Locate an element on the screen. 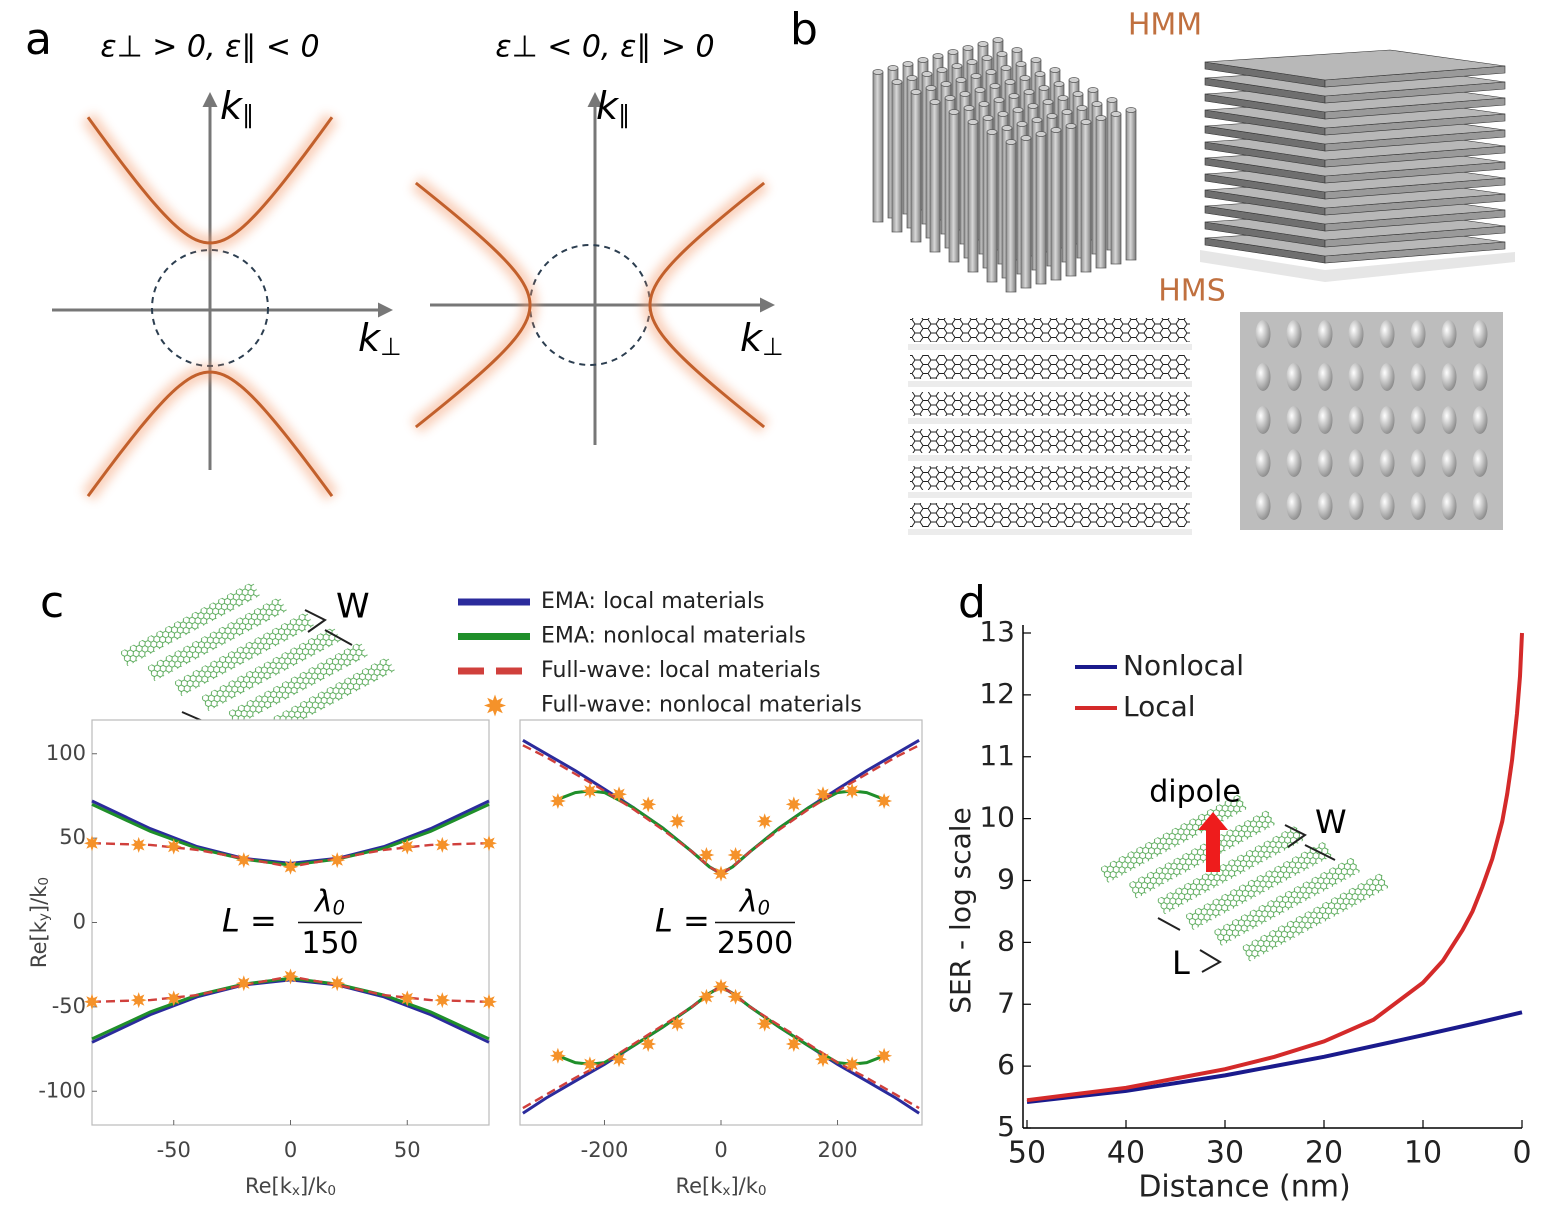  y-tick-label: 5 is located at coordinates (1006, 1126).